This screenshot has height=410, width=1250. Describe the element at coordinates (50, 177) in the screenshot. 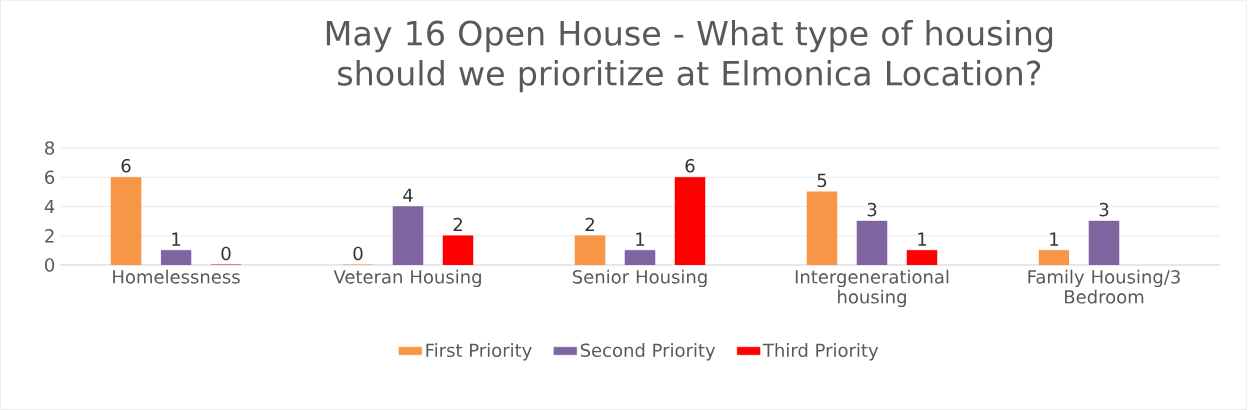

I see `y-tick-label: 6` at that location.